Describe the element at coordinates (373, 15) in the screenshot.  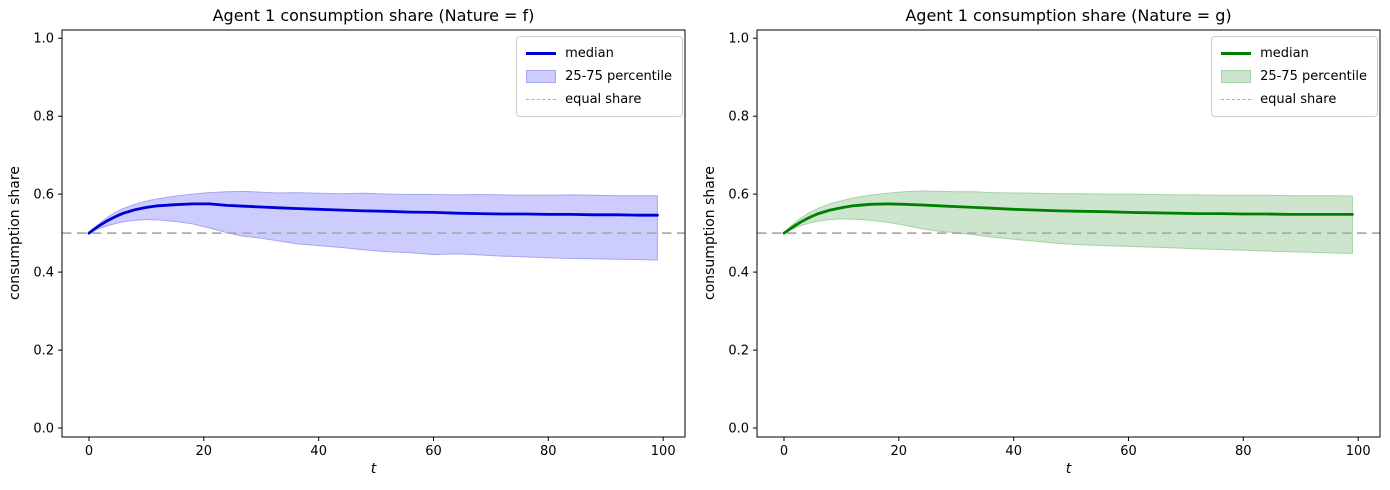
I see `chart-title: Agent 1 consumption share (Nature = f)` at that location.